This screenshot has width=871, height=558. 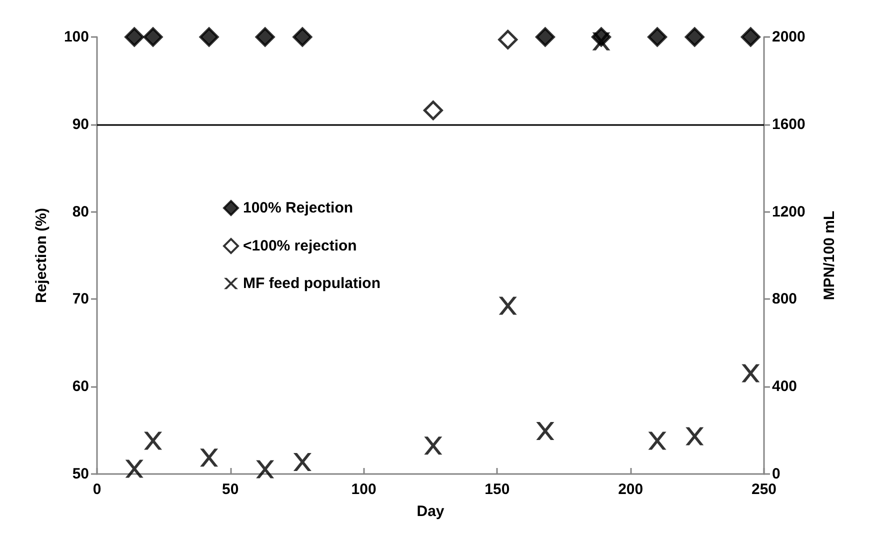 I want to click on y-tick-label: 50, so click(x=80, y=474).